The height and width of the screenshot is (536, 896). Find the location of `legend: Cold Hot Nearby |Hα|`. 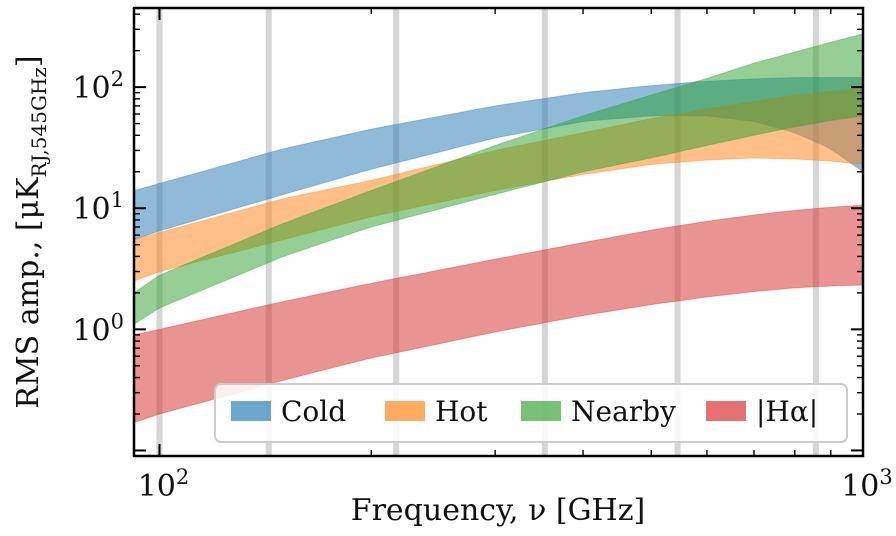

legend: Cold Hot Nearby |Hα| is located at coordinates (531, 413).